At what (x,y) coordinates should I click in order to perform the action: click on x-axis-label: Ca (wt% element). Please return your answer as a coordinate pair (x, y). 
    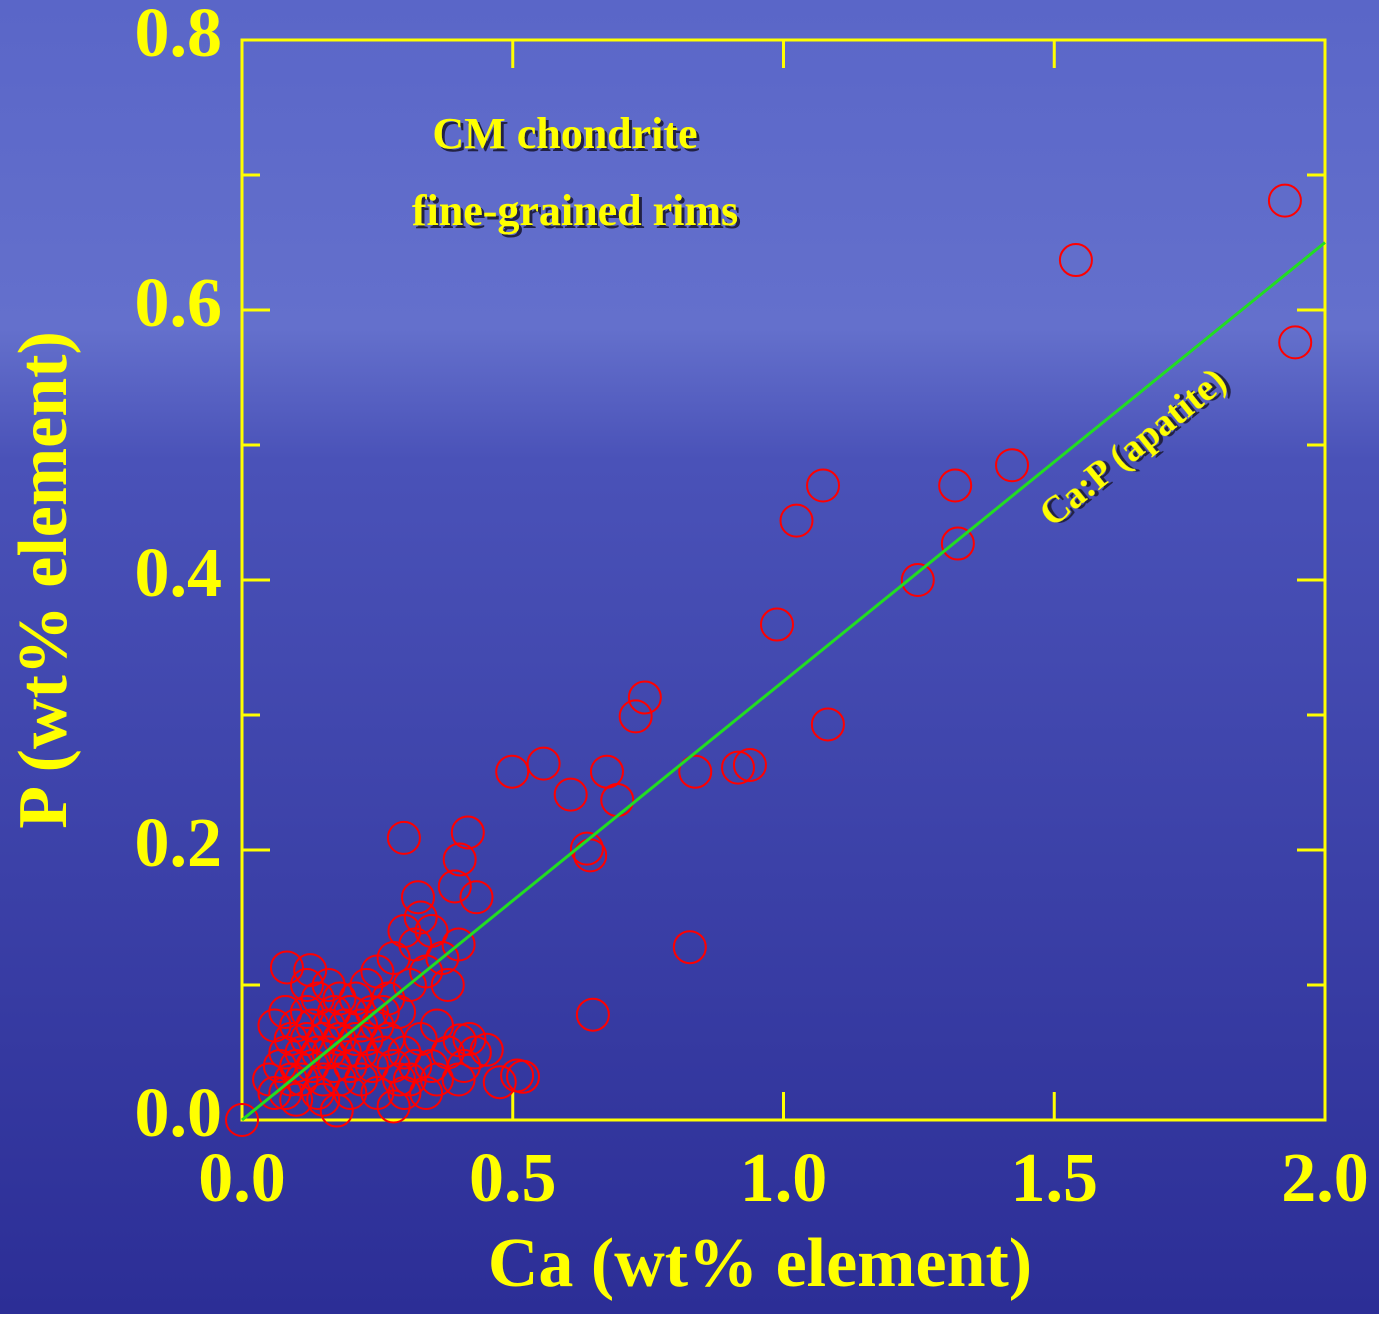
    Looking at the image, I should click on (760, 1263).